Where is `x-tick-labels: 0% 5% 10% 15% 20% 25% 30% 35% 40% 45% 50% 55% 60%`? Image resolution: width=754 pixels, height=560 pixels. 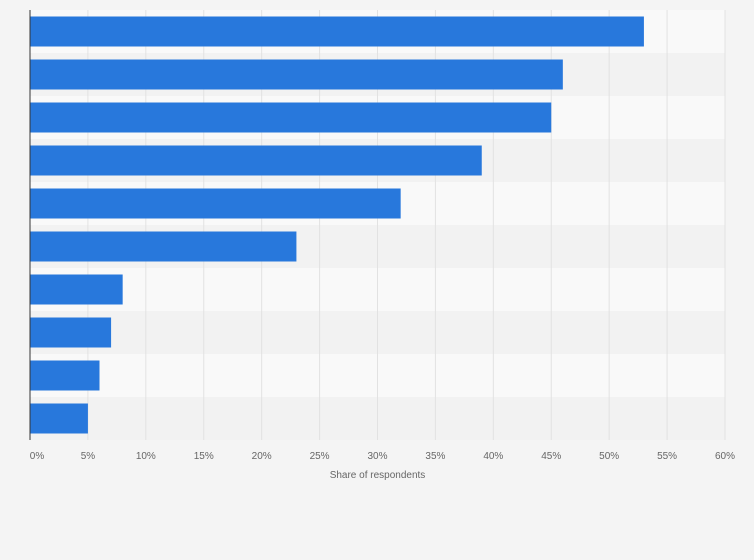 x-tick-labels: 0% 5% 10% 15% 20% 25% 30% 35% 40% 45% 50% 55% 60% is located at coordinates (382, 456).